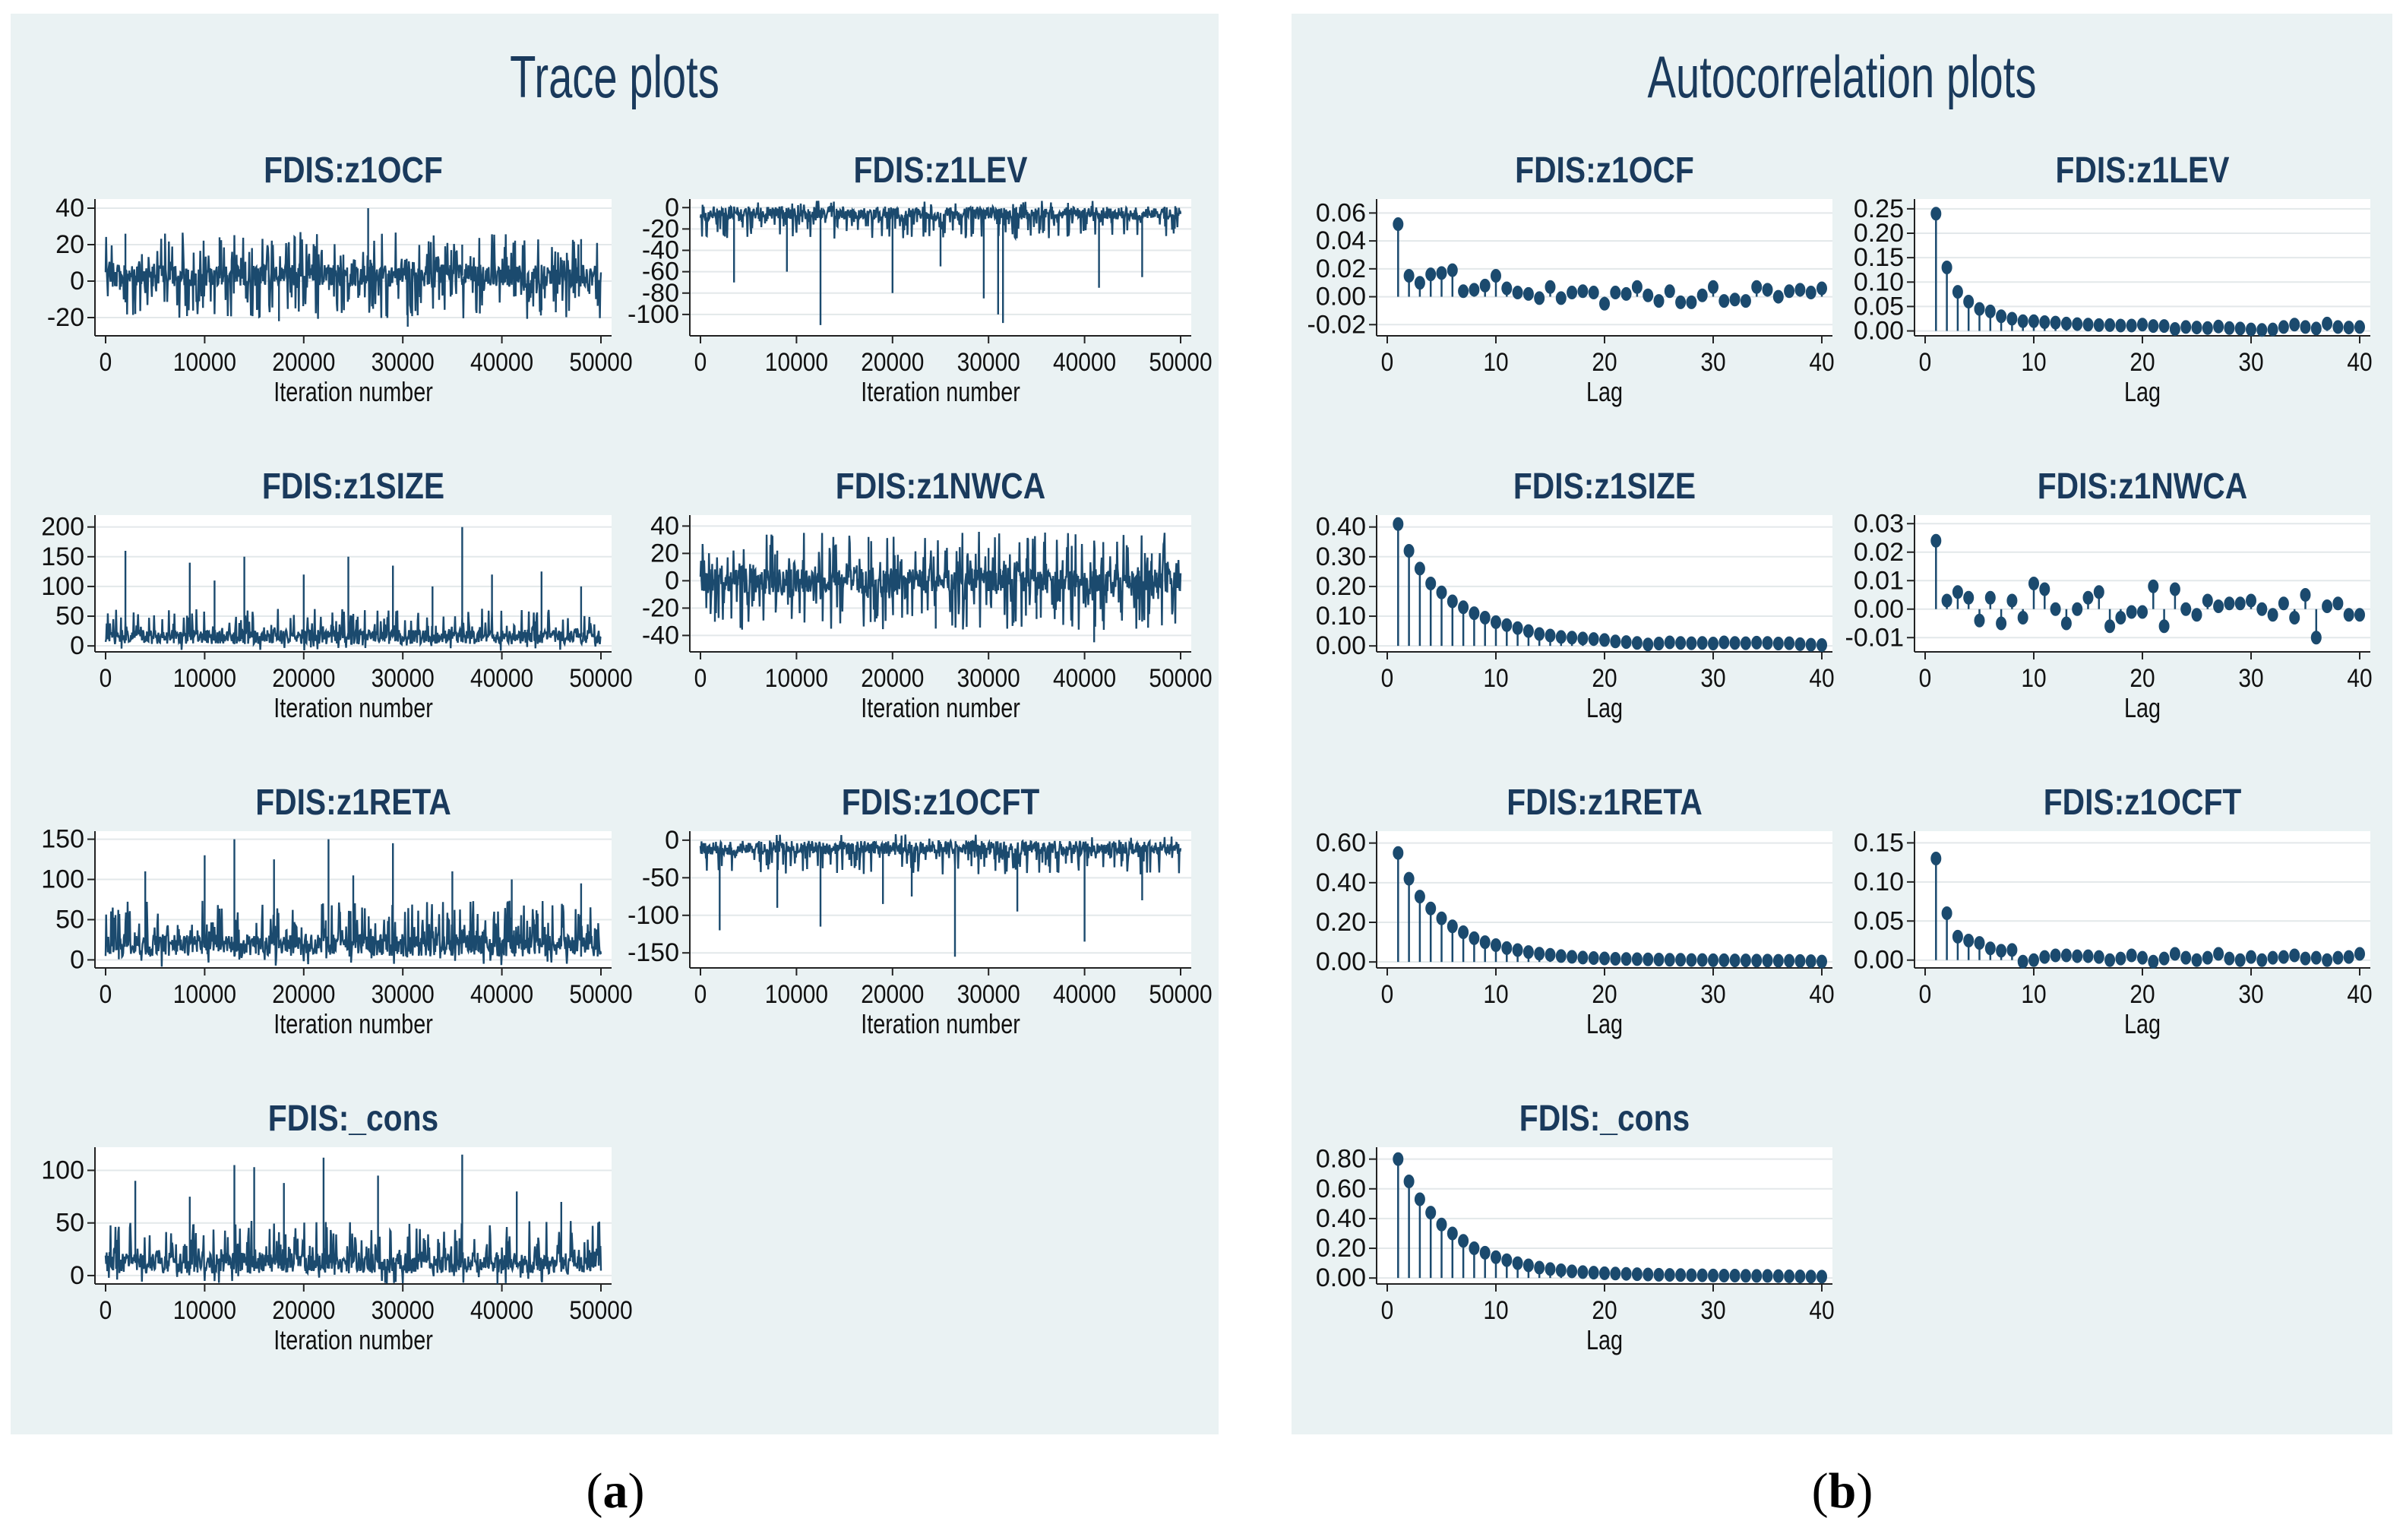 This screenshot has width=2403, height=1540. What do you see at coordinates (796, 993) in the screenshot?
I see `trace-xtick-label-5-1: 10000` at bounding box center [796, 993].